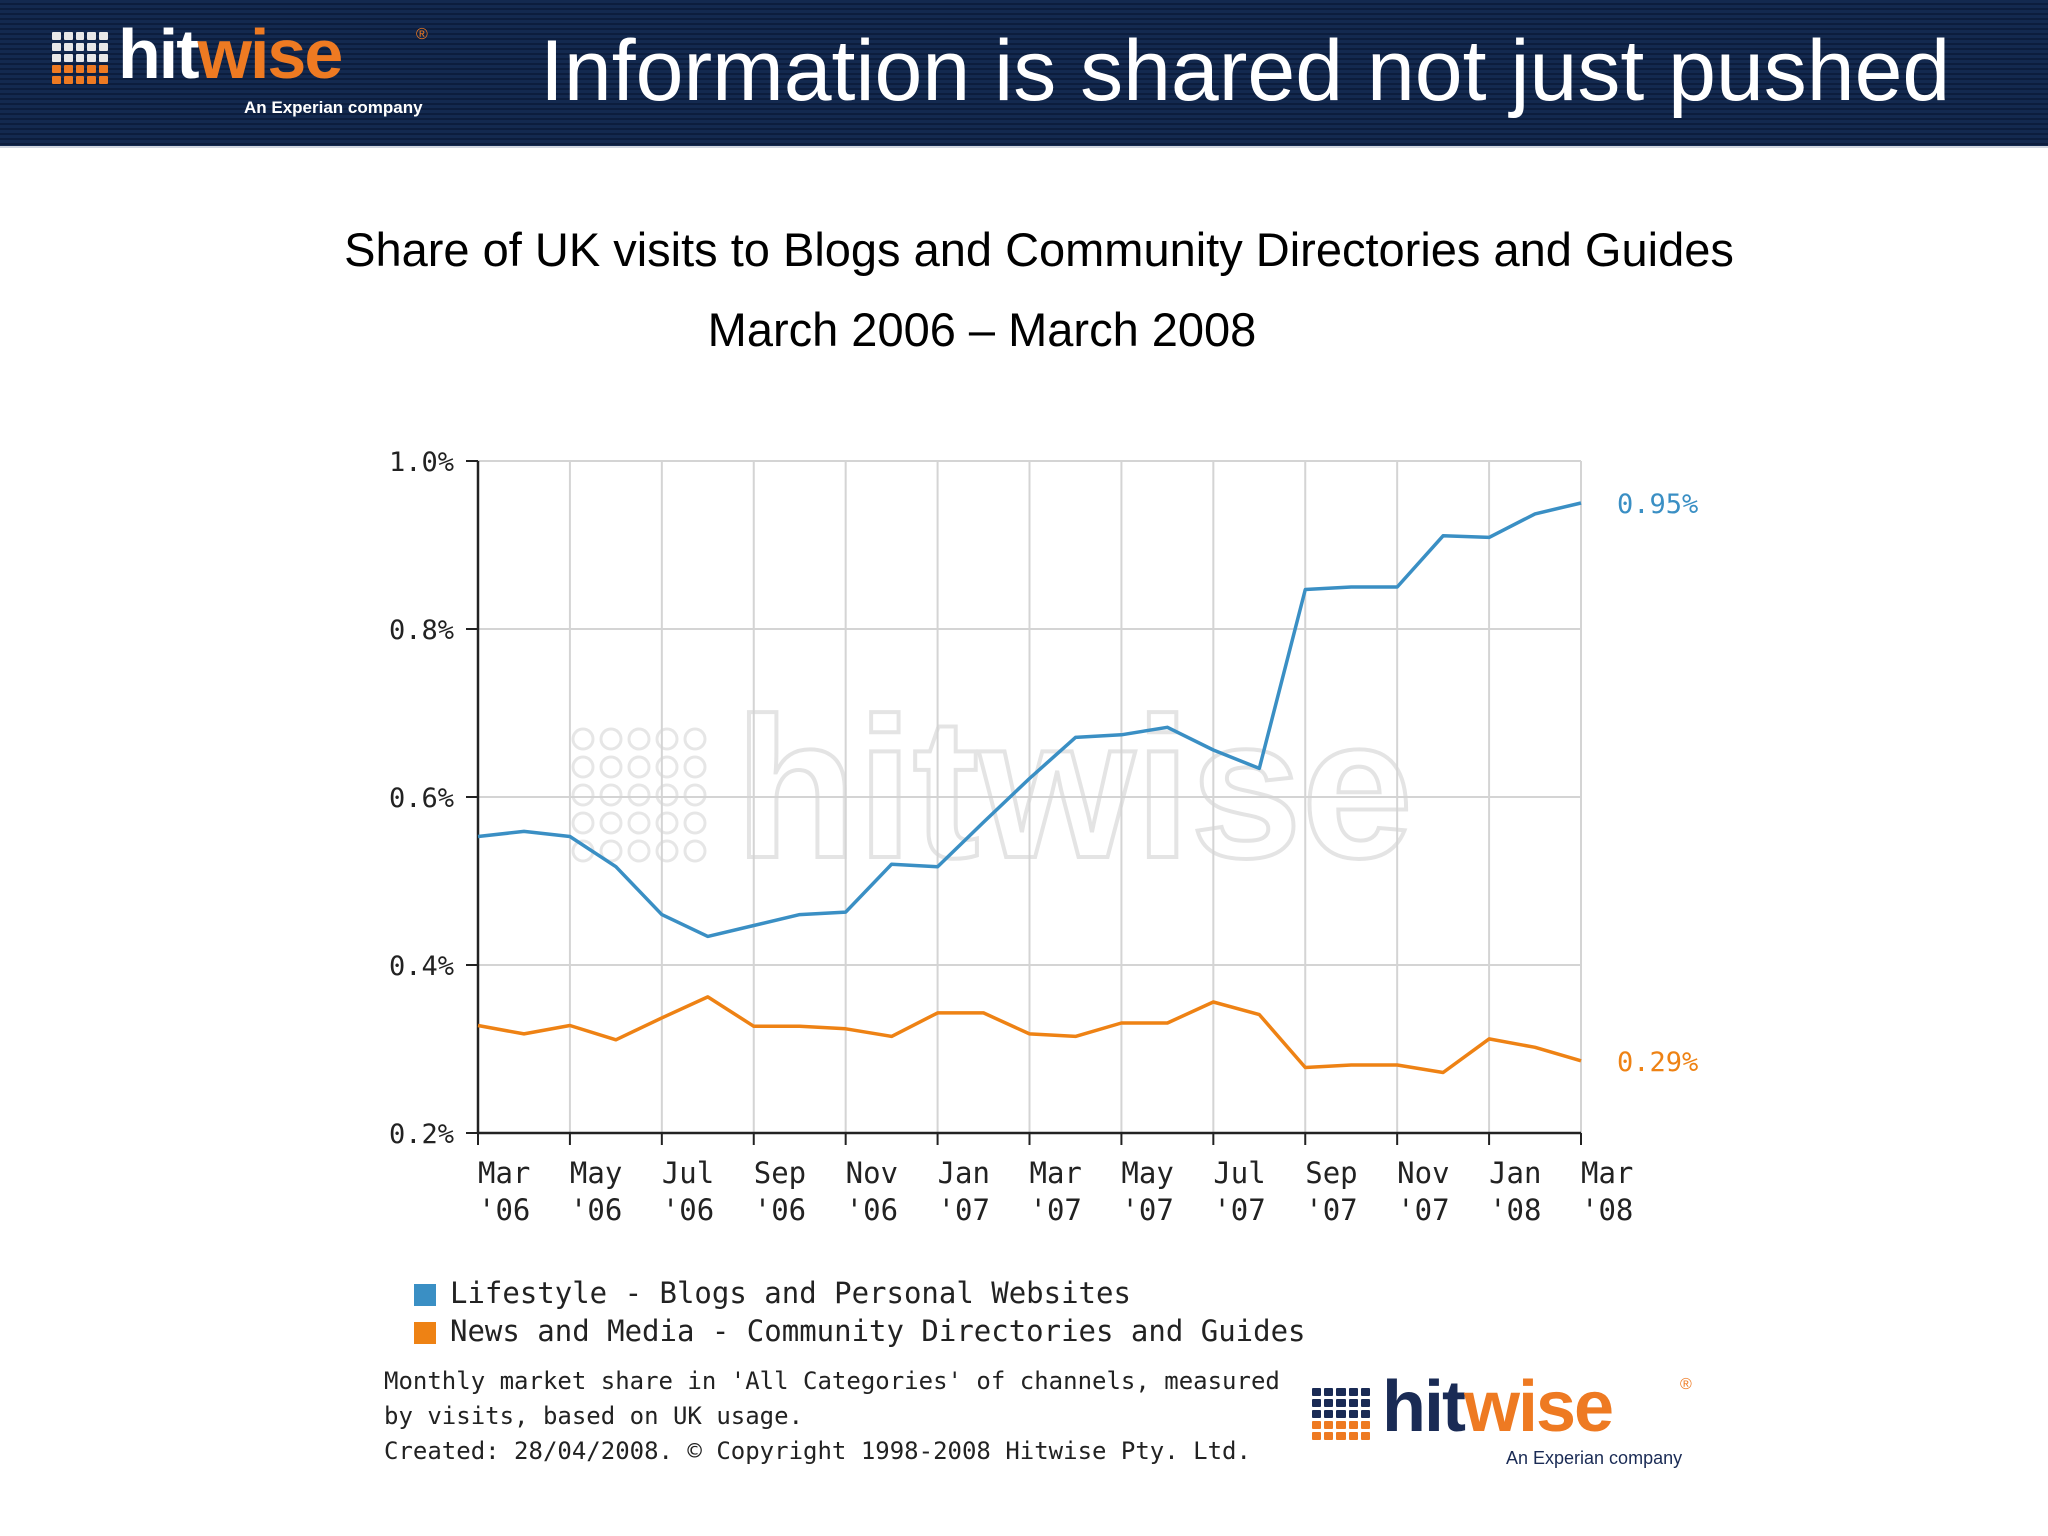 This screenshot has width=2048, height=1536. I want to click on series-end-label: 0.29%, so click(1657, 1062).